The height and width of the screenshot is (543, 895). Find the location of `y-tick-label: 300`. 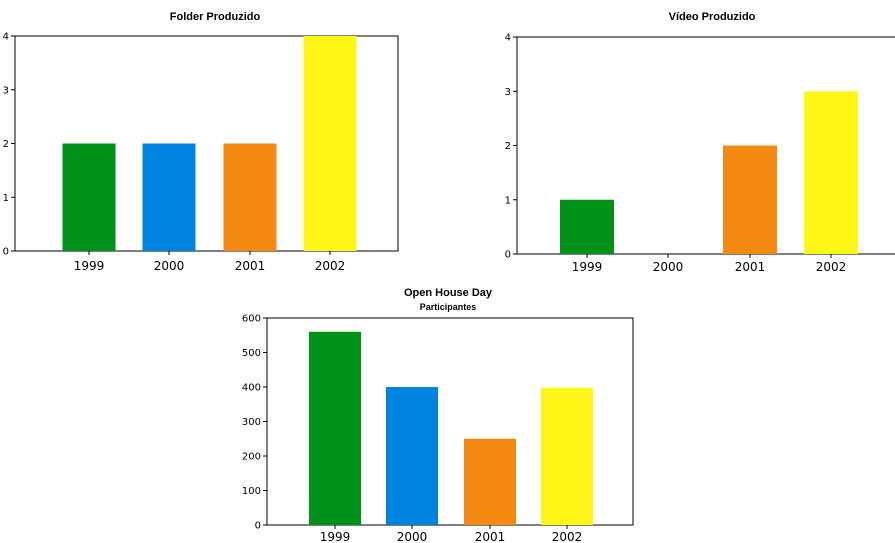

y-tick-label: 300 is located at coordinates (251, 422).